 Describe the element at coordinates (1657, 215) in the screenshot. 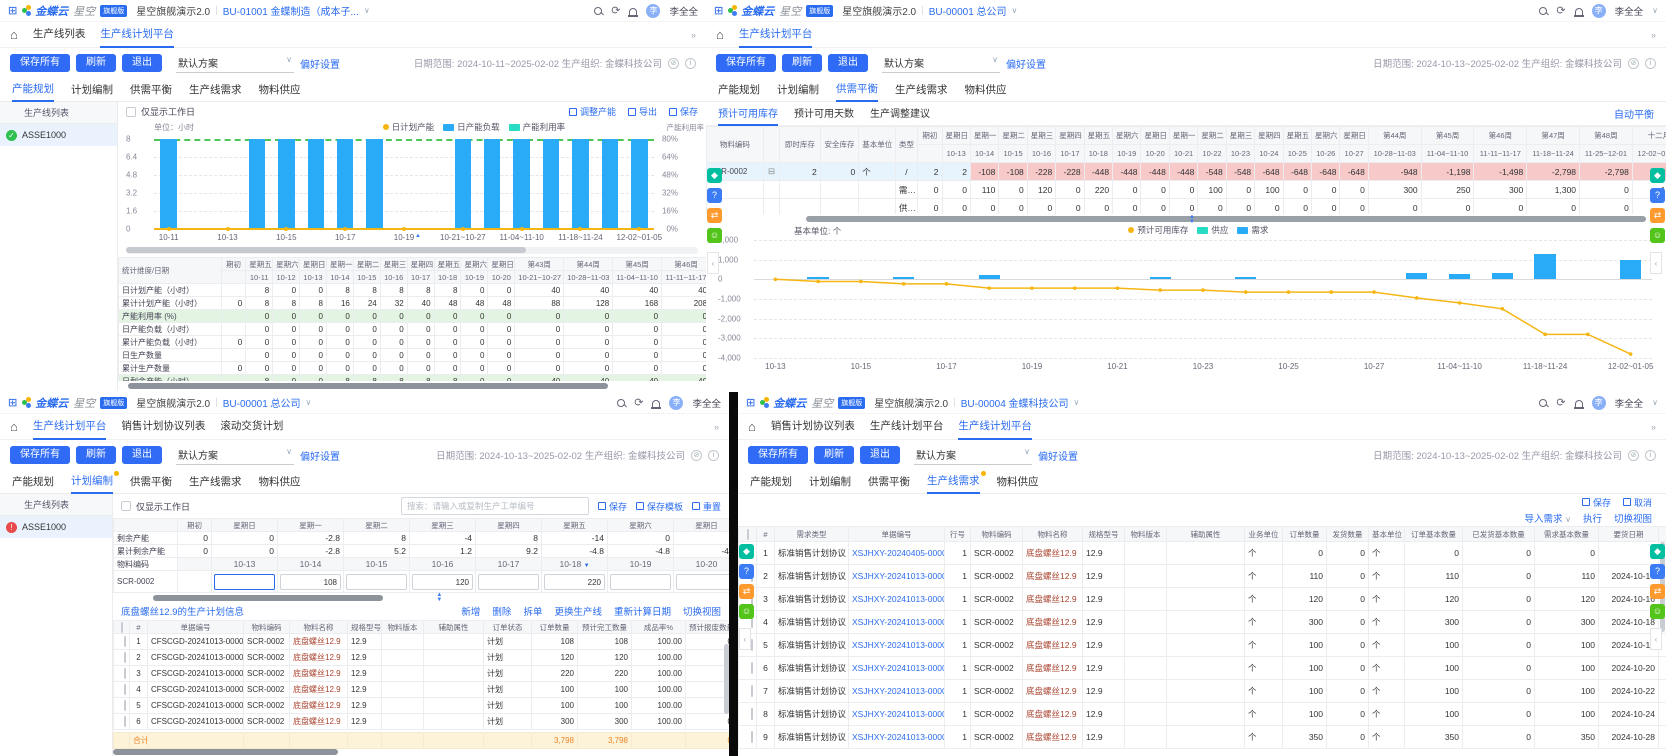

I see `share-icon: ⇄` at that location.